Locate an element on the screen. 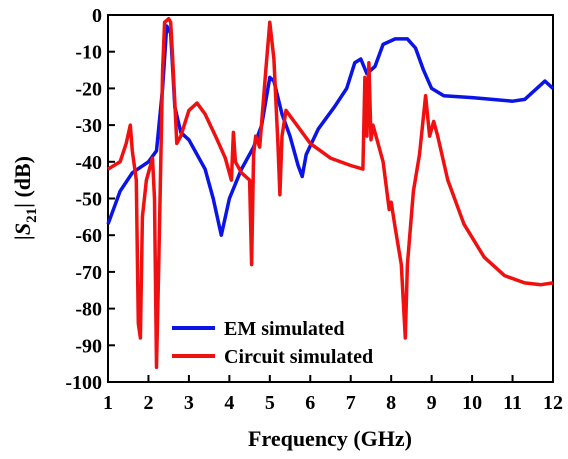  y-tick-label: 0 is located at coordinates (97, 16).